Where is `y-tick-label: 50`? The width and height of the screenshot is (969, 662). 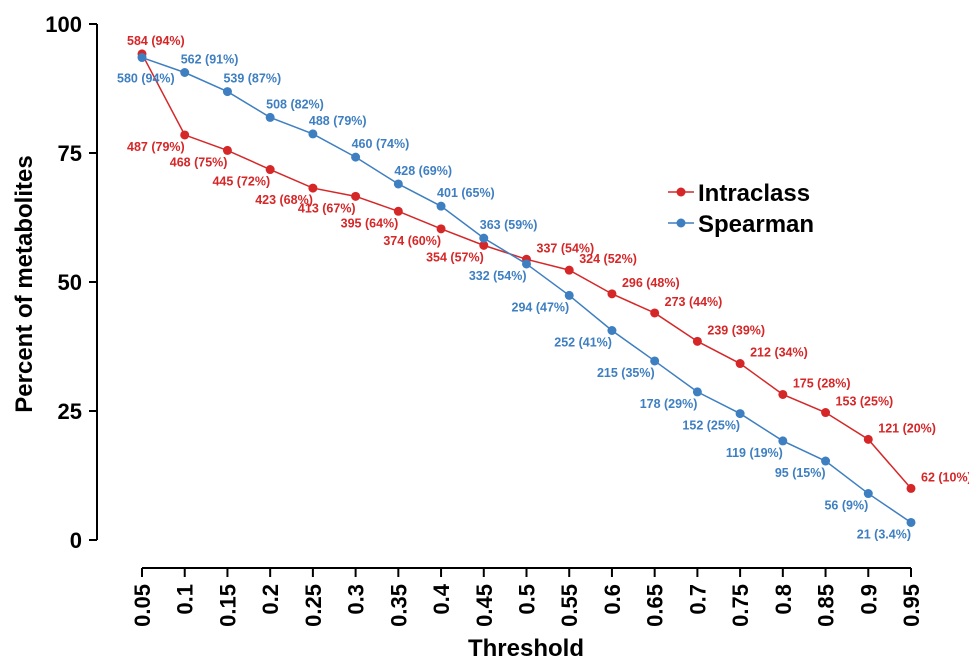
y-tick-label: 50 is located at coordinates (70, 282).